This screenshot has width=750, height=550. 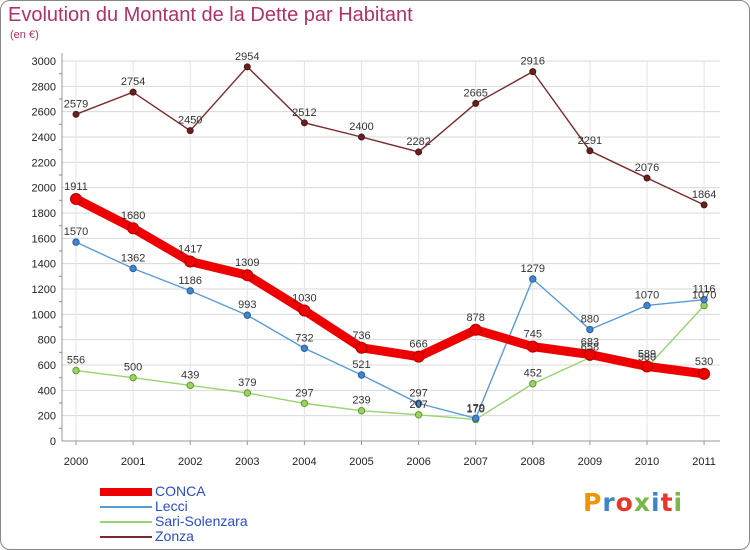 I want to click on data-label-sari-solenzara: 207, so click(x=418, y=405).